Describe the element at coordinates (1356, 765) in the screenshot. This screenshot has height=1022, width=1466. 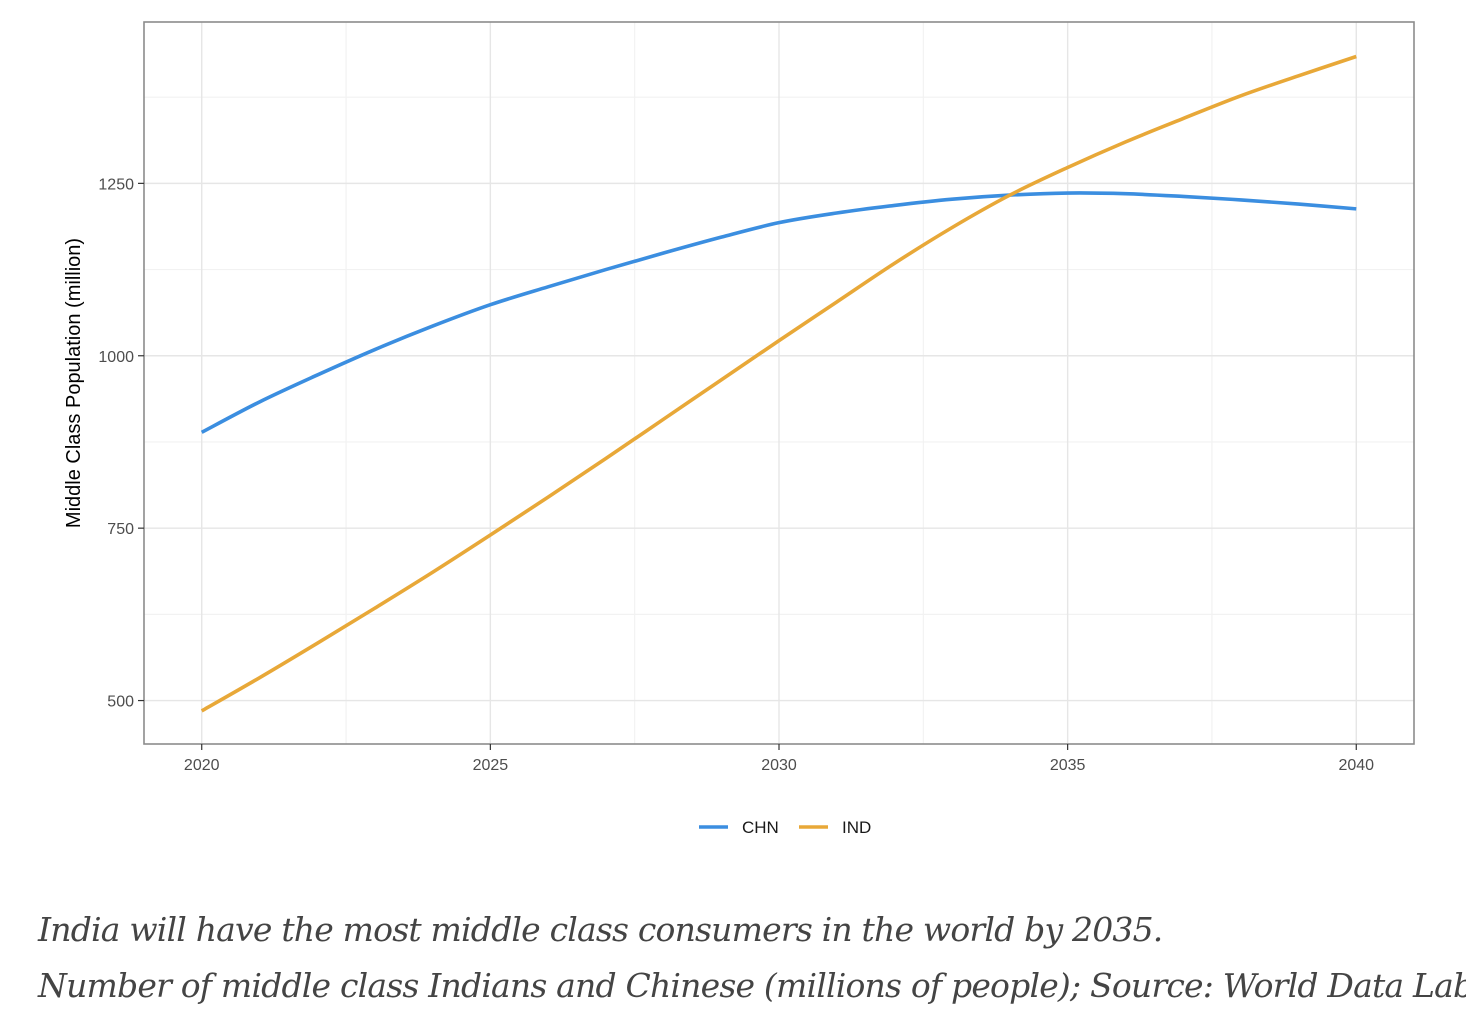
I see `x-tick-label: 2040` at that location.